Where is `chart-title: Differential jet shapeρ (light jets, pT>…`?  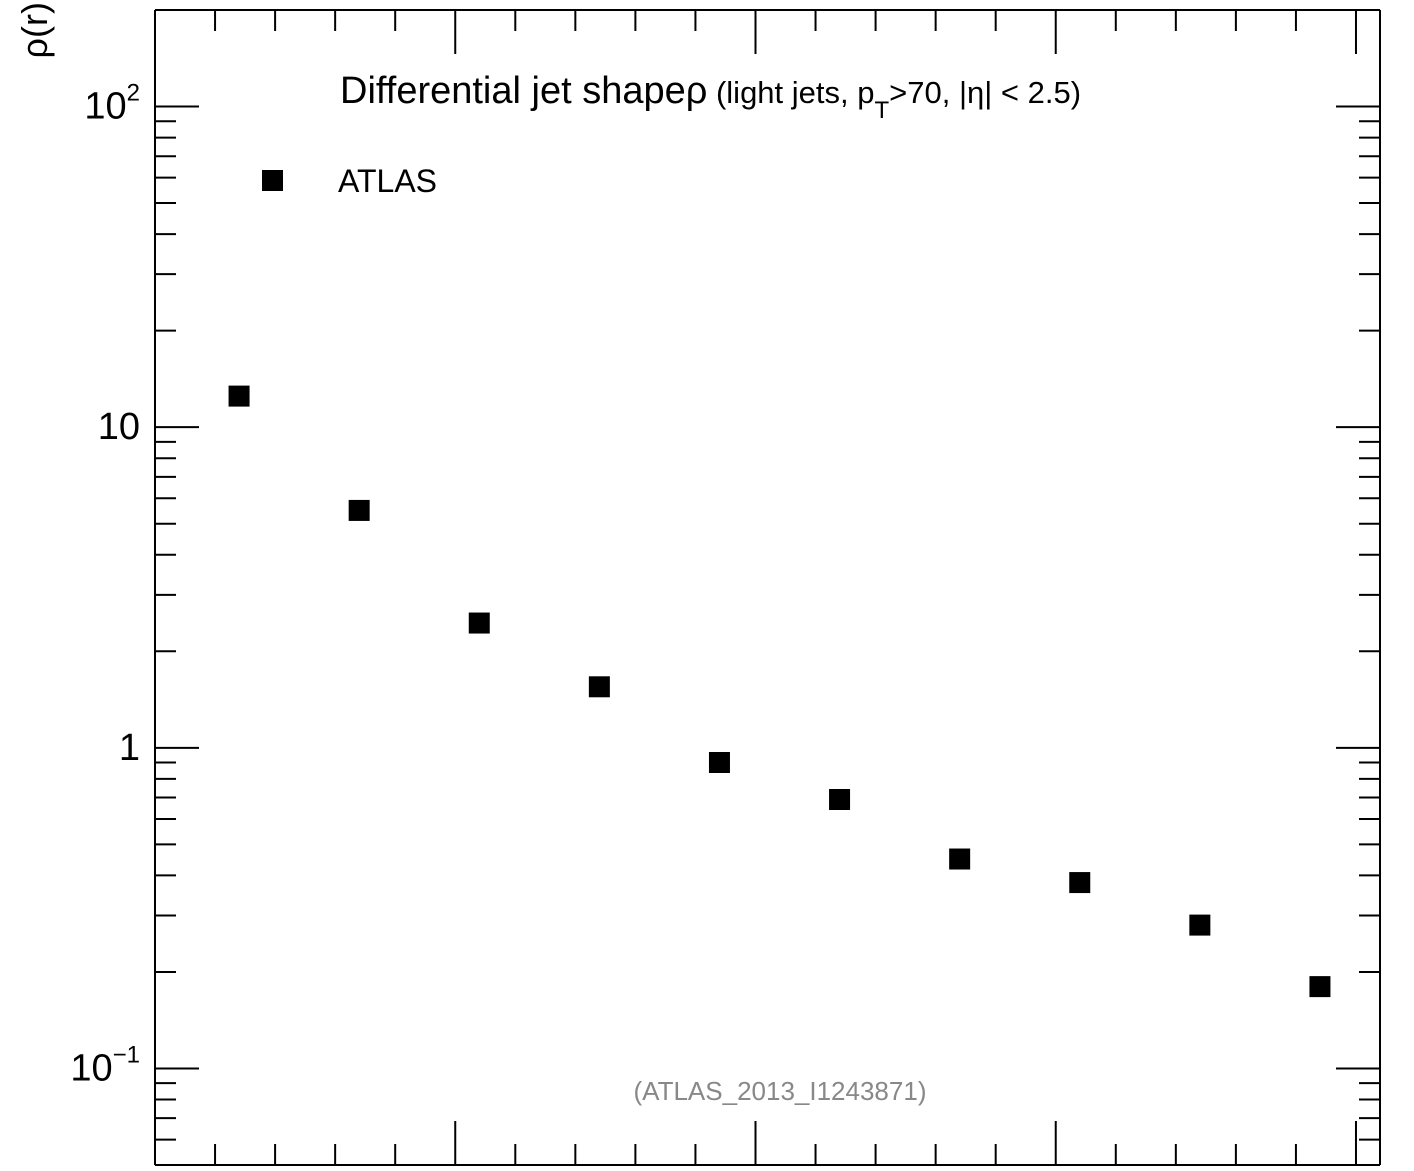 chart-title: Differential jet shapeρ (light jets, pT>… is located at coordinates (710, 97).